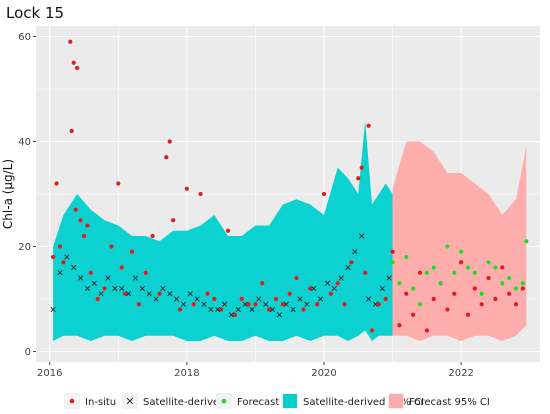 The image size is (550, 414). I want to click on y-tick-label: 60, so click(24, 37).